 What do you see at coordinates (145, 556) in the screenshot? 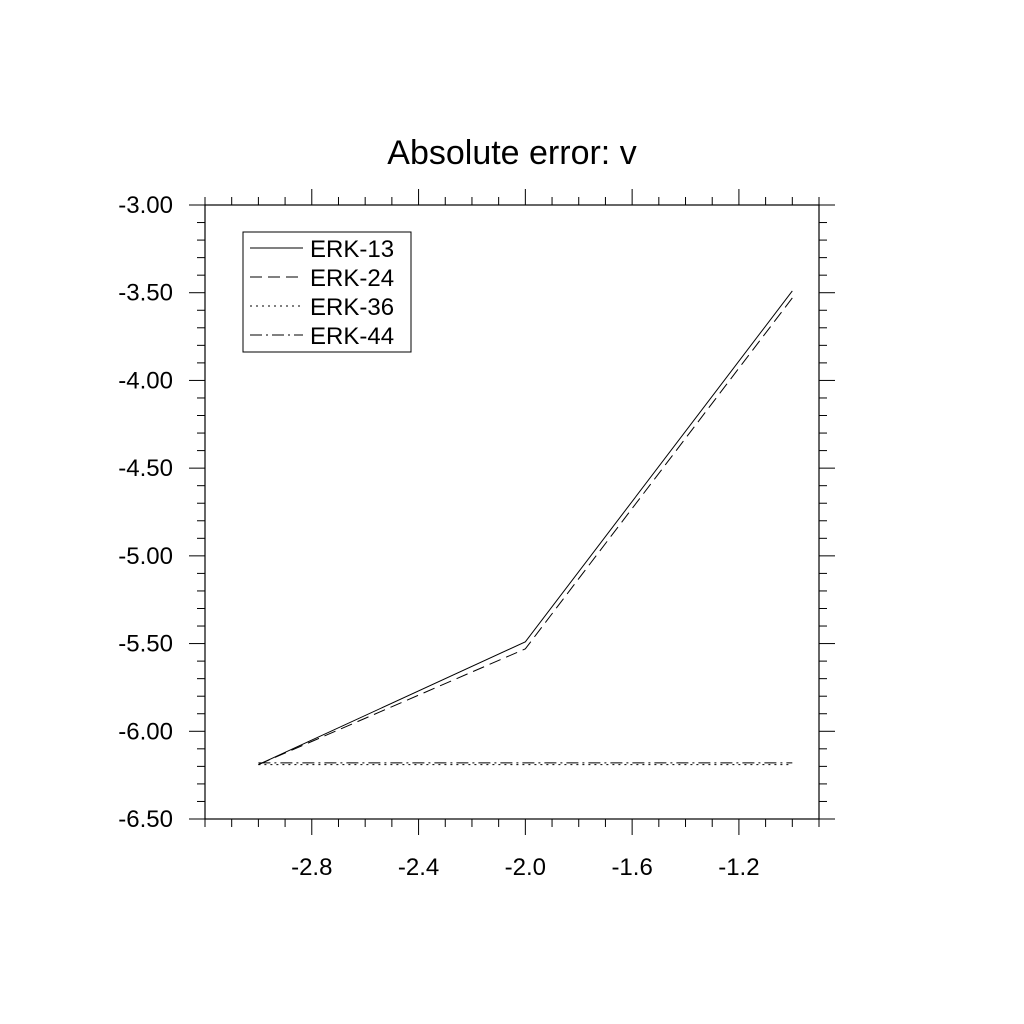
I see `y-tick-label: -5.00` at bounding box center [145, 556].